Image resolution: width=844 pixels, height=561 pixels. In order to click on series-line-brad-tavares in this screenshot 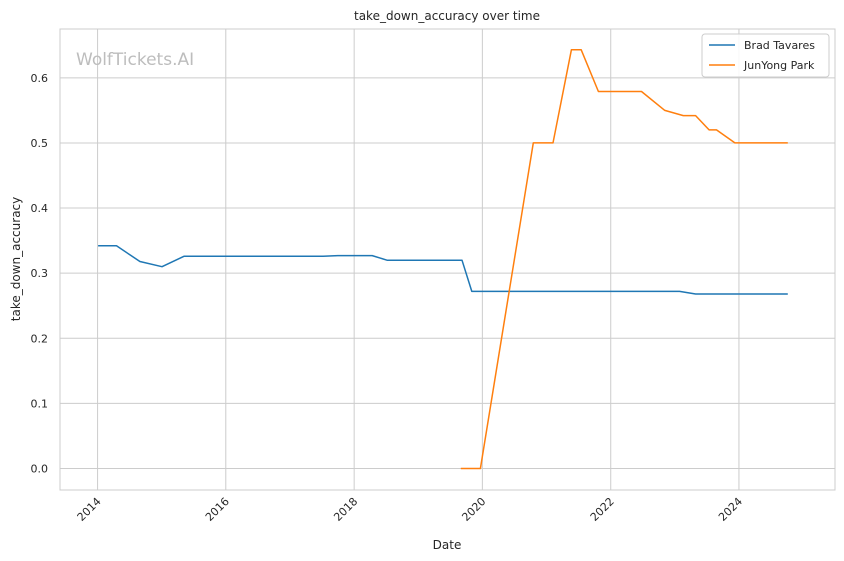, I will do `click(443, 270)`.